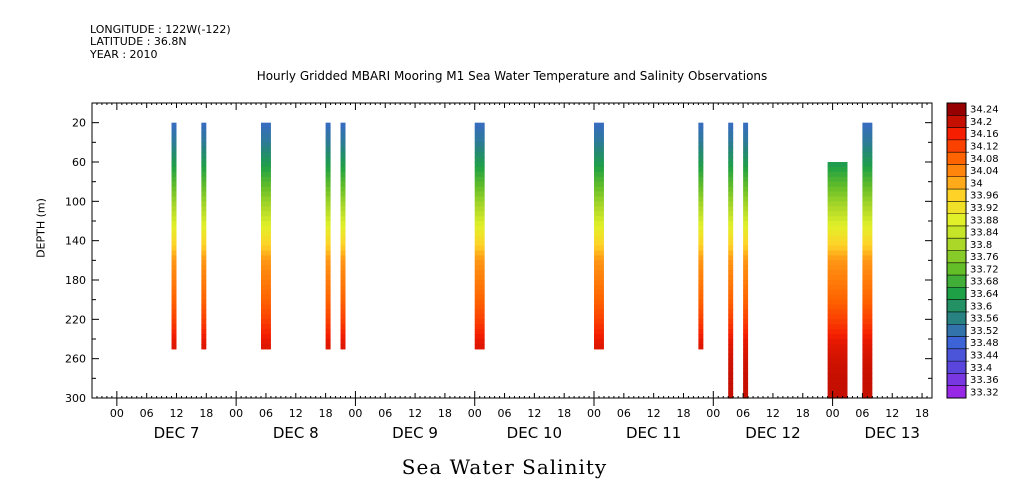 The image size is (1009, 504). What do you see at coordinates (984, 196) in the screenshot?
I see `colorbar-label: 33.96` at bounding box center [984, 196].